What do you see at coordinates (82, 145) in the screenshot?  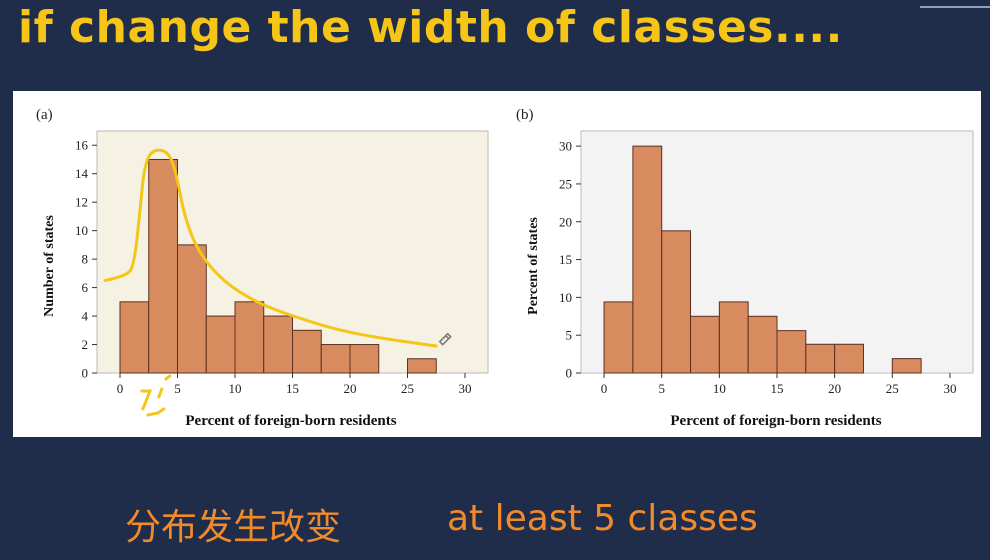 I see `chart-a-y-tick-label: 16` at bounding box center [82, 145].